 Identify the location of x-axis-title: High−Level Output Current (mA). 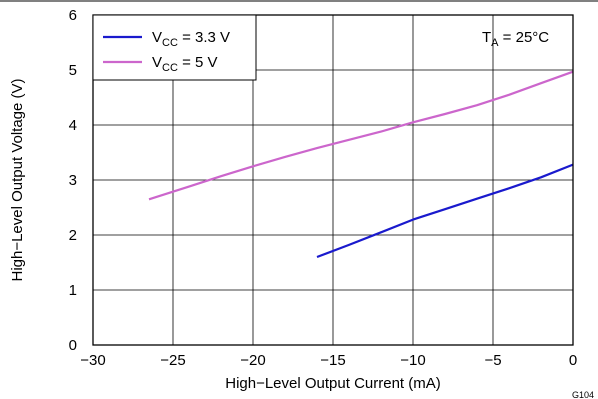
(333, 383).